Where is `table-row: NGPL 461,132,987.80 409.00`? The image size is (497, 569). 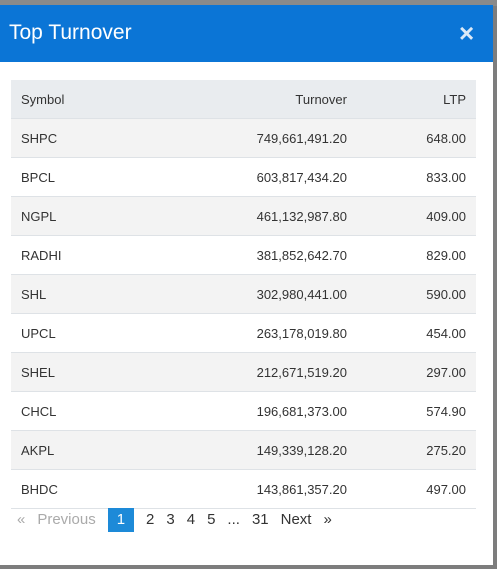 table-row: NGPL 461,132,987.80 409.00 is located at coordinates (243, 216).